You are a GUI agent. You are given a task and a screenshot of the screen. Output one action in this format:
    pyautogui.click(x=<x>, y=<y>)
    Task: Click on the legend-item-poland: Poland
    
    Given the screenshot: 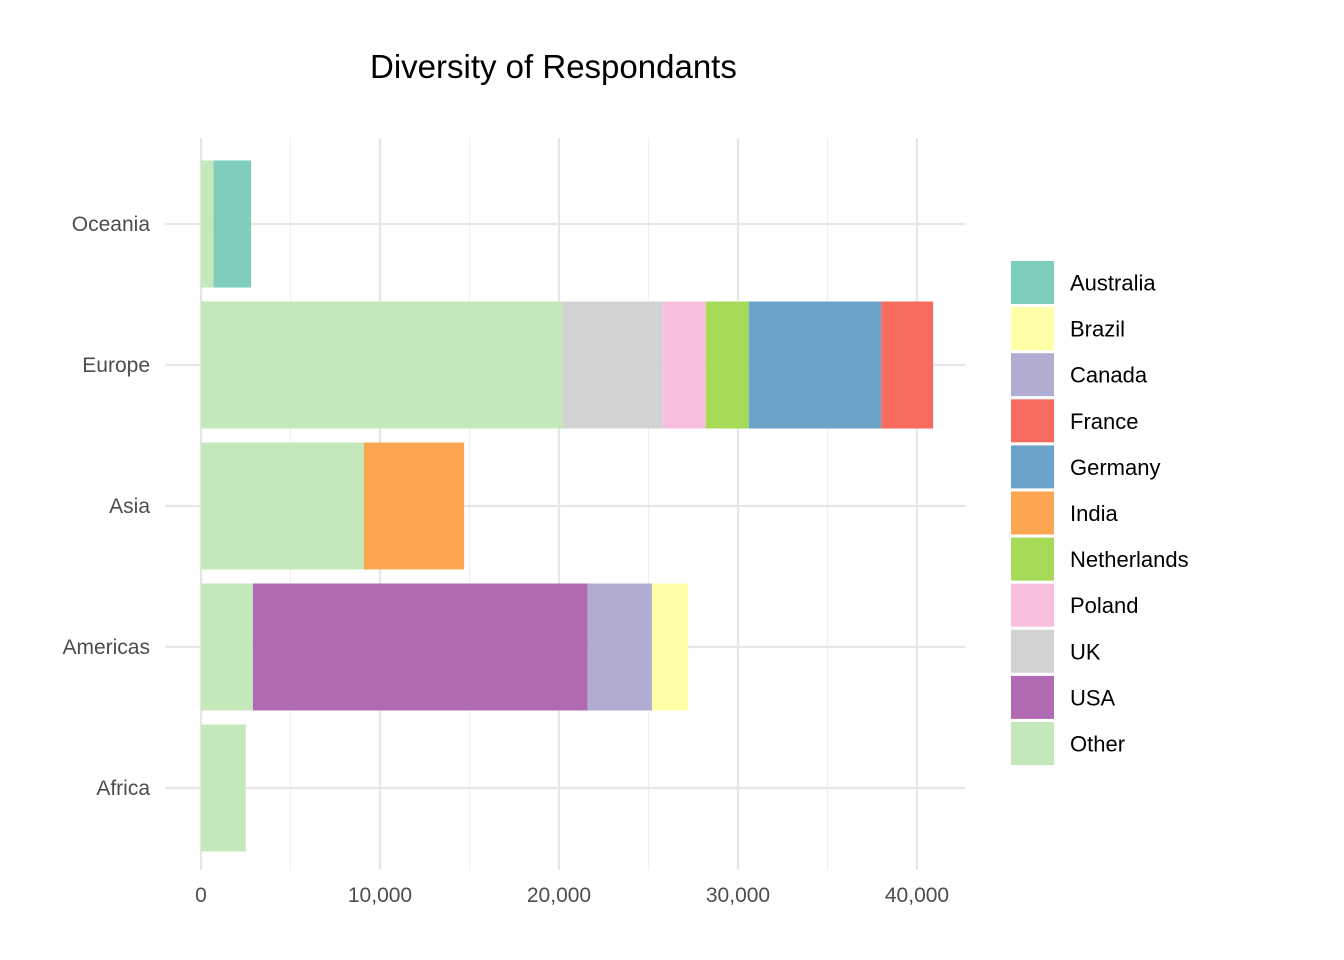 What is the action you would take?
    pyautogui.click(x=1075, y=605)
    